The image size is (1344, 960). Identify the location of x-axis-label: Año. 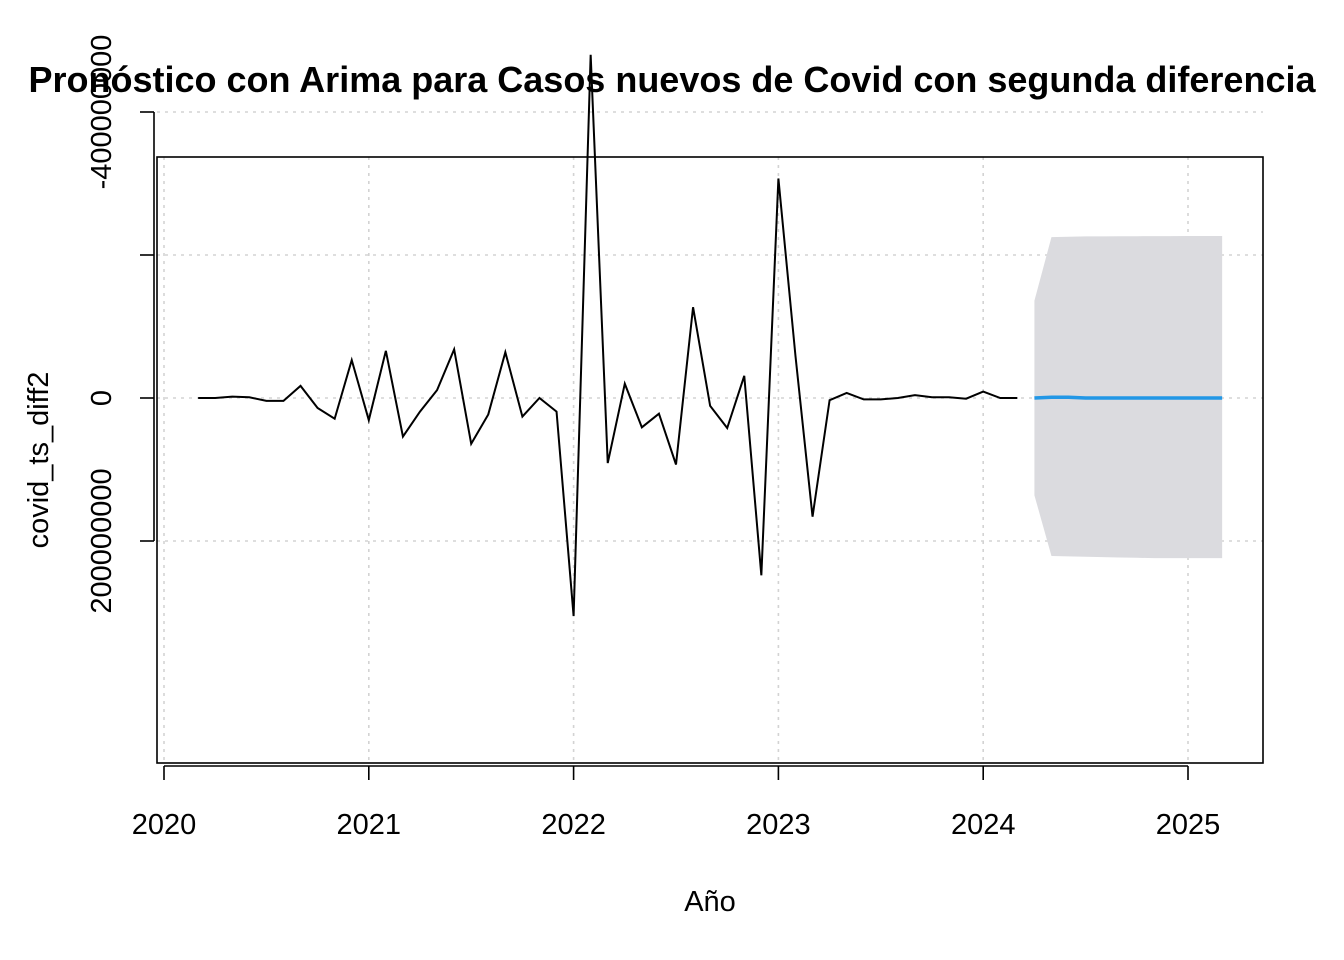
(710, 902).